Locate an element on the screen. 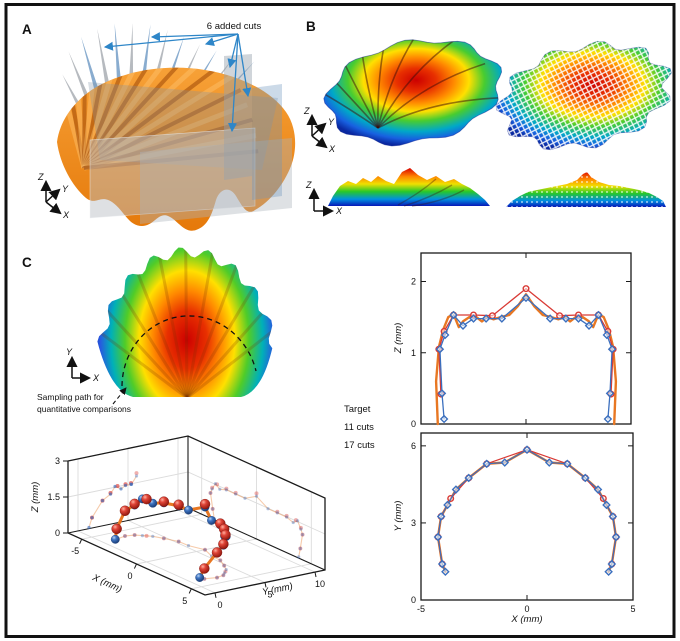 The image size is (680, 641). svg-text: 1.5 is located at coordinates (53, 497).